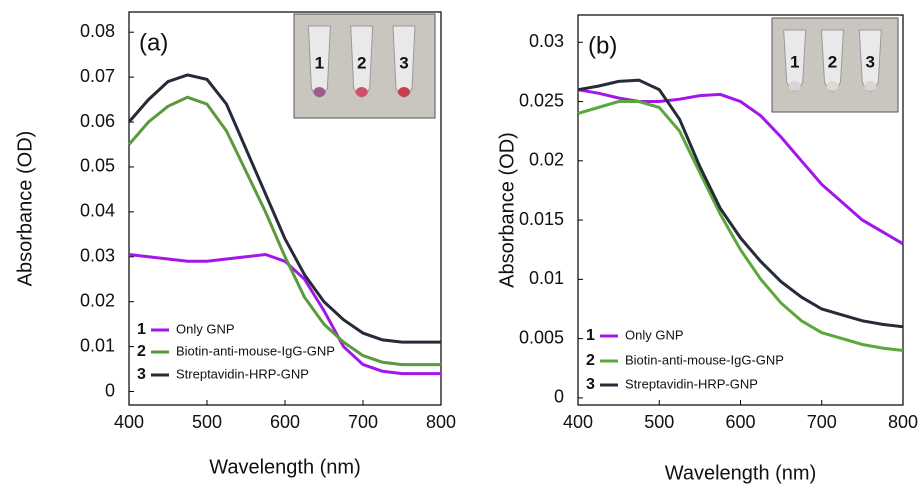  Describe the element at coordinates (97, 31) in the screenshot. I see `y-tick-label: 0.08` at that location.